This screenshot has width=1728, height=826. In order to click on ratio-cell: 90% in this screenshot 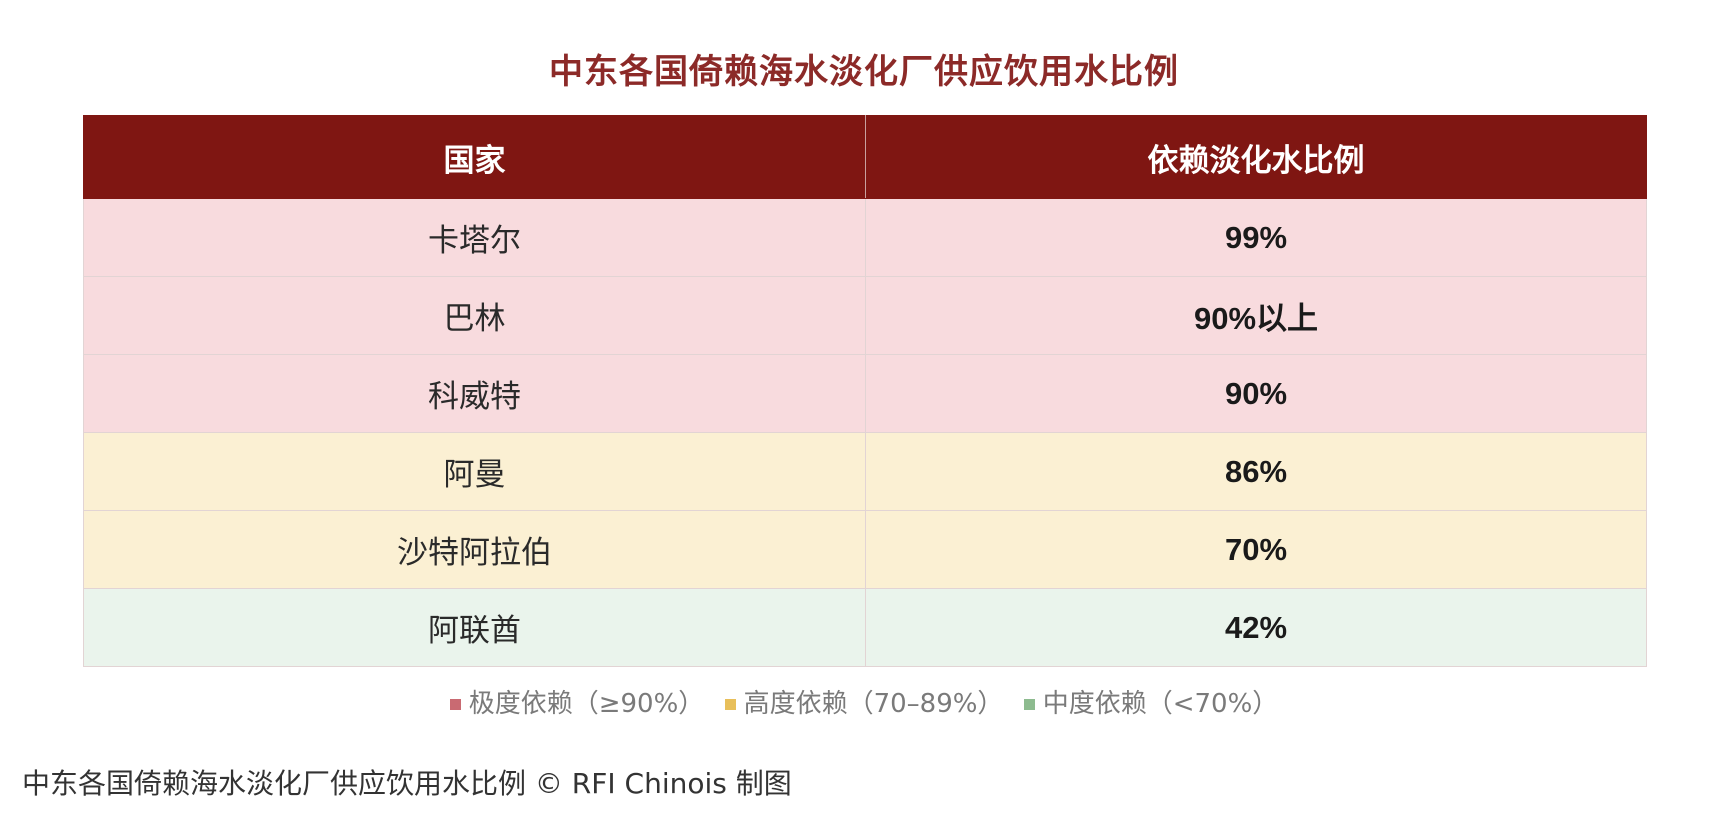, I will do `click(1256, 393)`.